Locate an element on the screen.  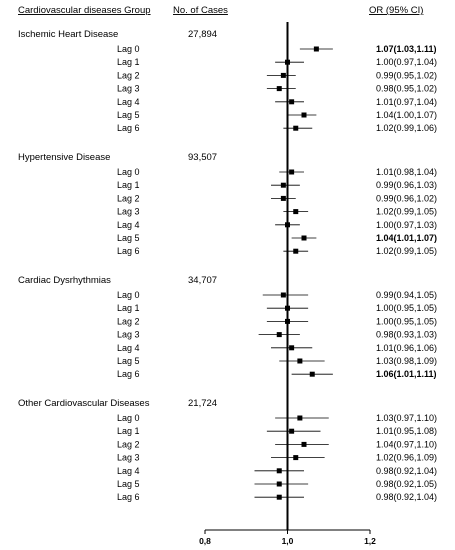
ci-text: 1.02(0.96,1.09) is located at coordinates (406, 458).